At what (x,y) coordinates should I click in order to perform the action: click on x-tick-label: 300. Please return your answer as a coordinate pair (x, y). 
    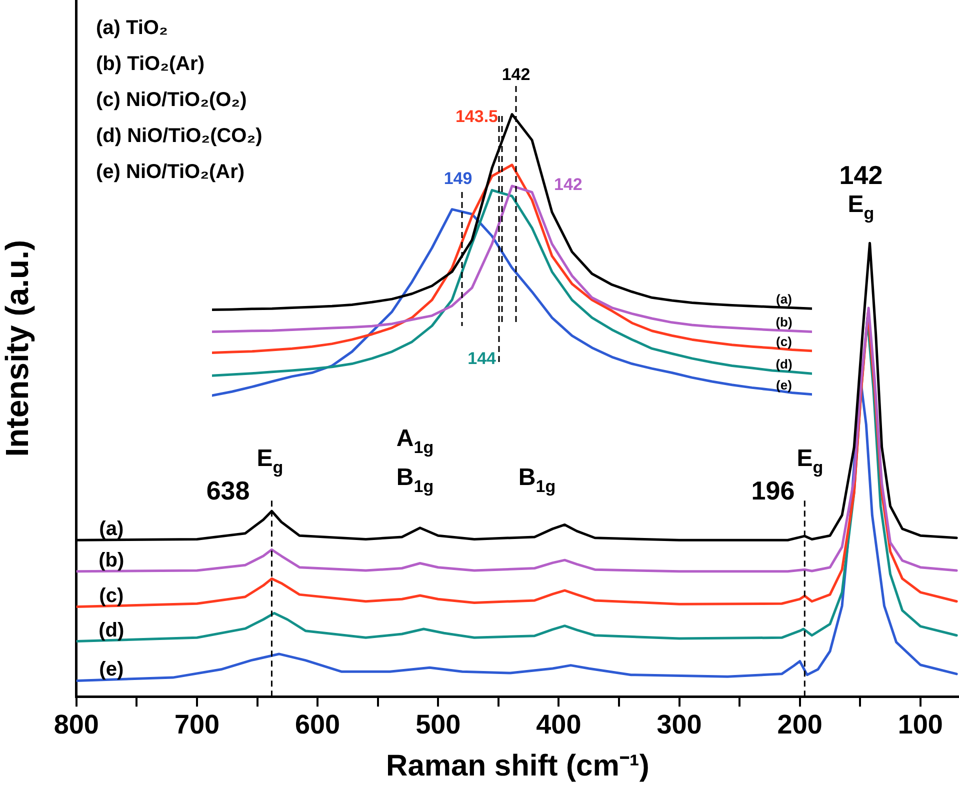
    Looking at the image, I should click on (679, 724).